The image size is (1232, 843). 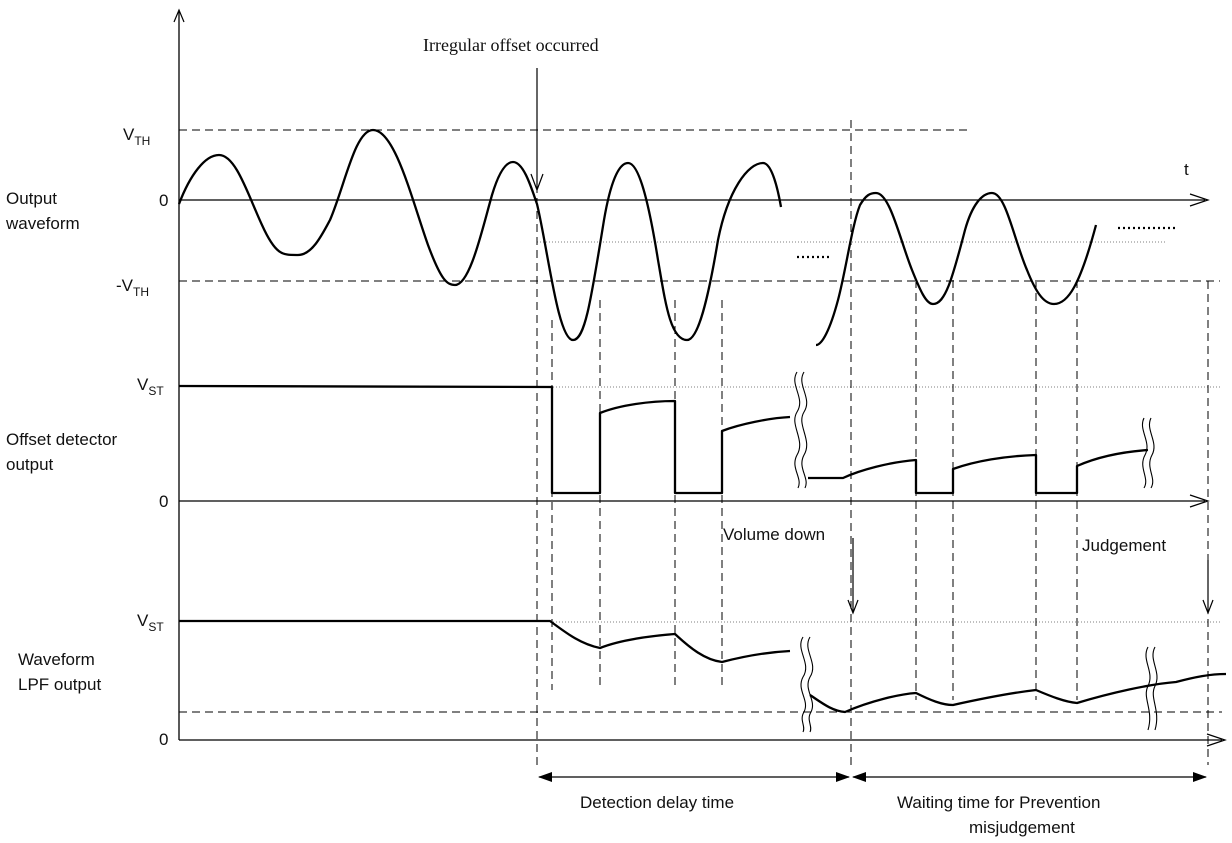 I want to click on lpf-vst-label: VST, so click(x=150, y=622).